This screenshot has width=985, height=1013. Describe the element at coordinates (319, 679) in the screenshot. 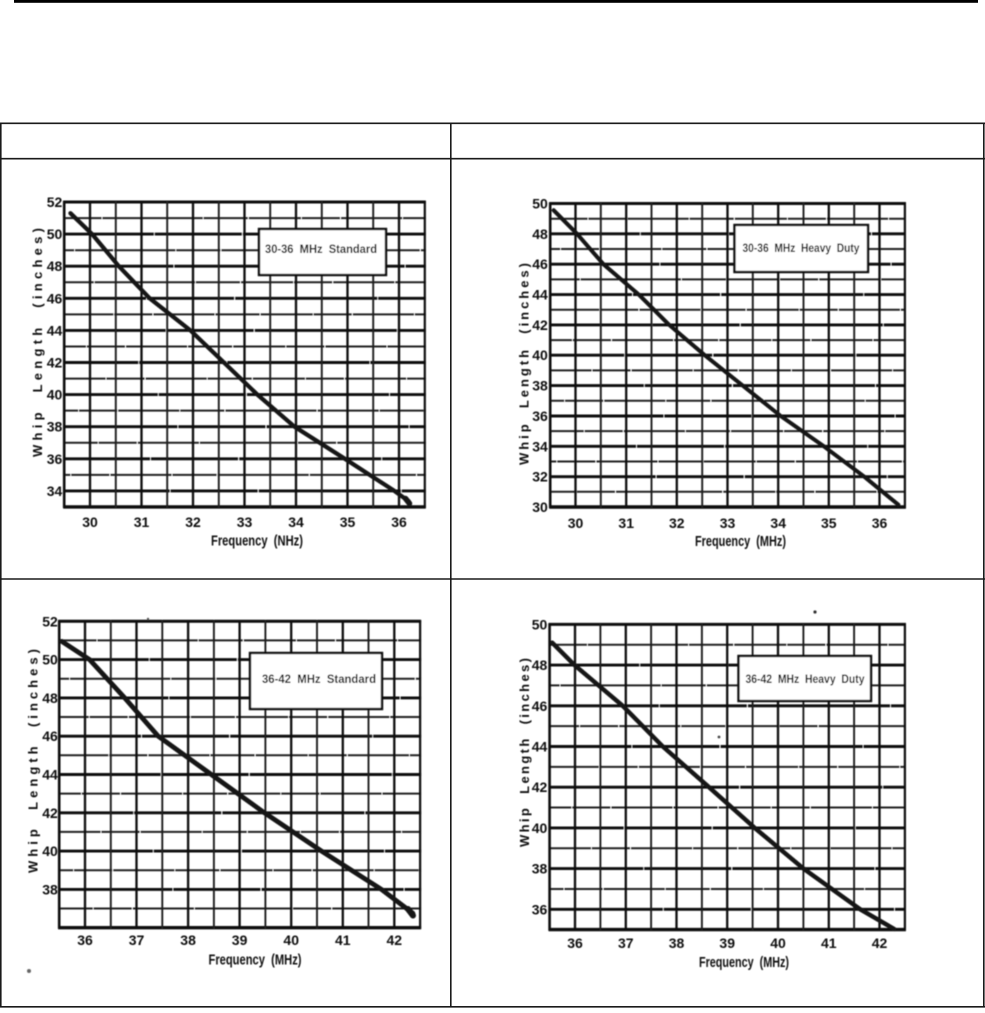

I see `svg-text: 36-42 MHz Standard` at that location.